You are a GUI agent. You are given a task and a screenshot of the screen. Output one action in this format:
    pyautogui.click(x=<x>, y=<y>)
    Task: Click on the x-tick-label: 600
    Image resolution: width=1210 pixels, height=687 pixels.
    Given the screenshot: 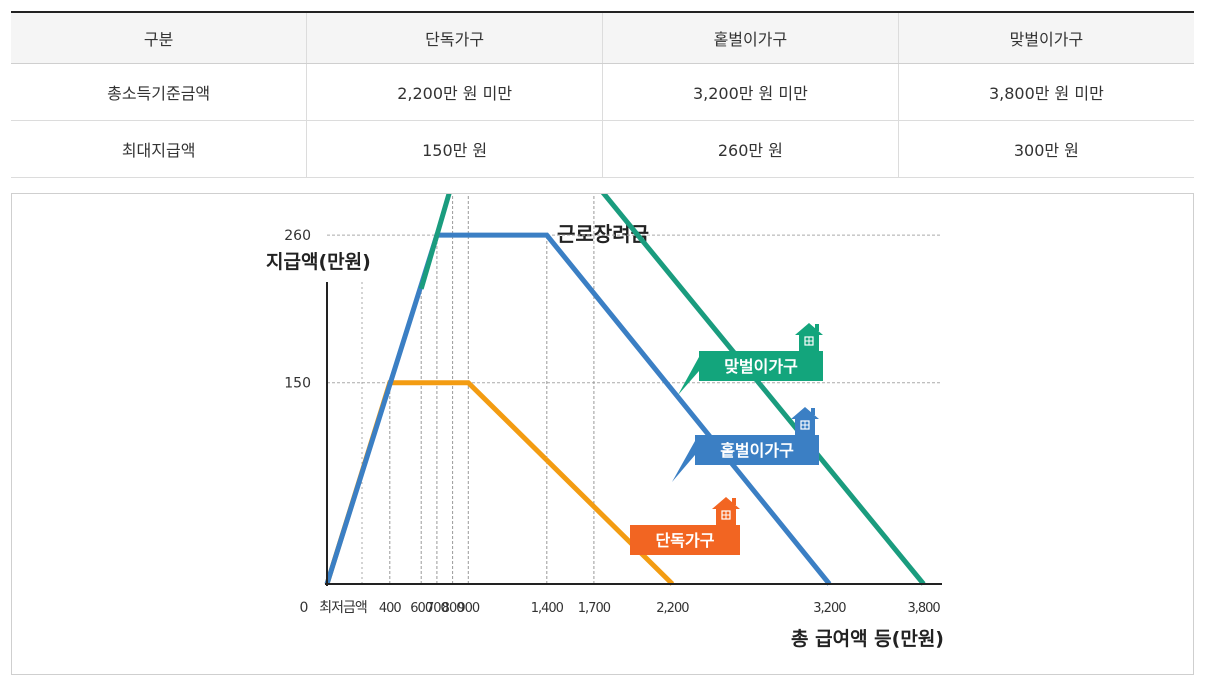 What is the action you would take?
    pyautogui.click(x=421, y=608)
    